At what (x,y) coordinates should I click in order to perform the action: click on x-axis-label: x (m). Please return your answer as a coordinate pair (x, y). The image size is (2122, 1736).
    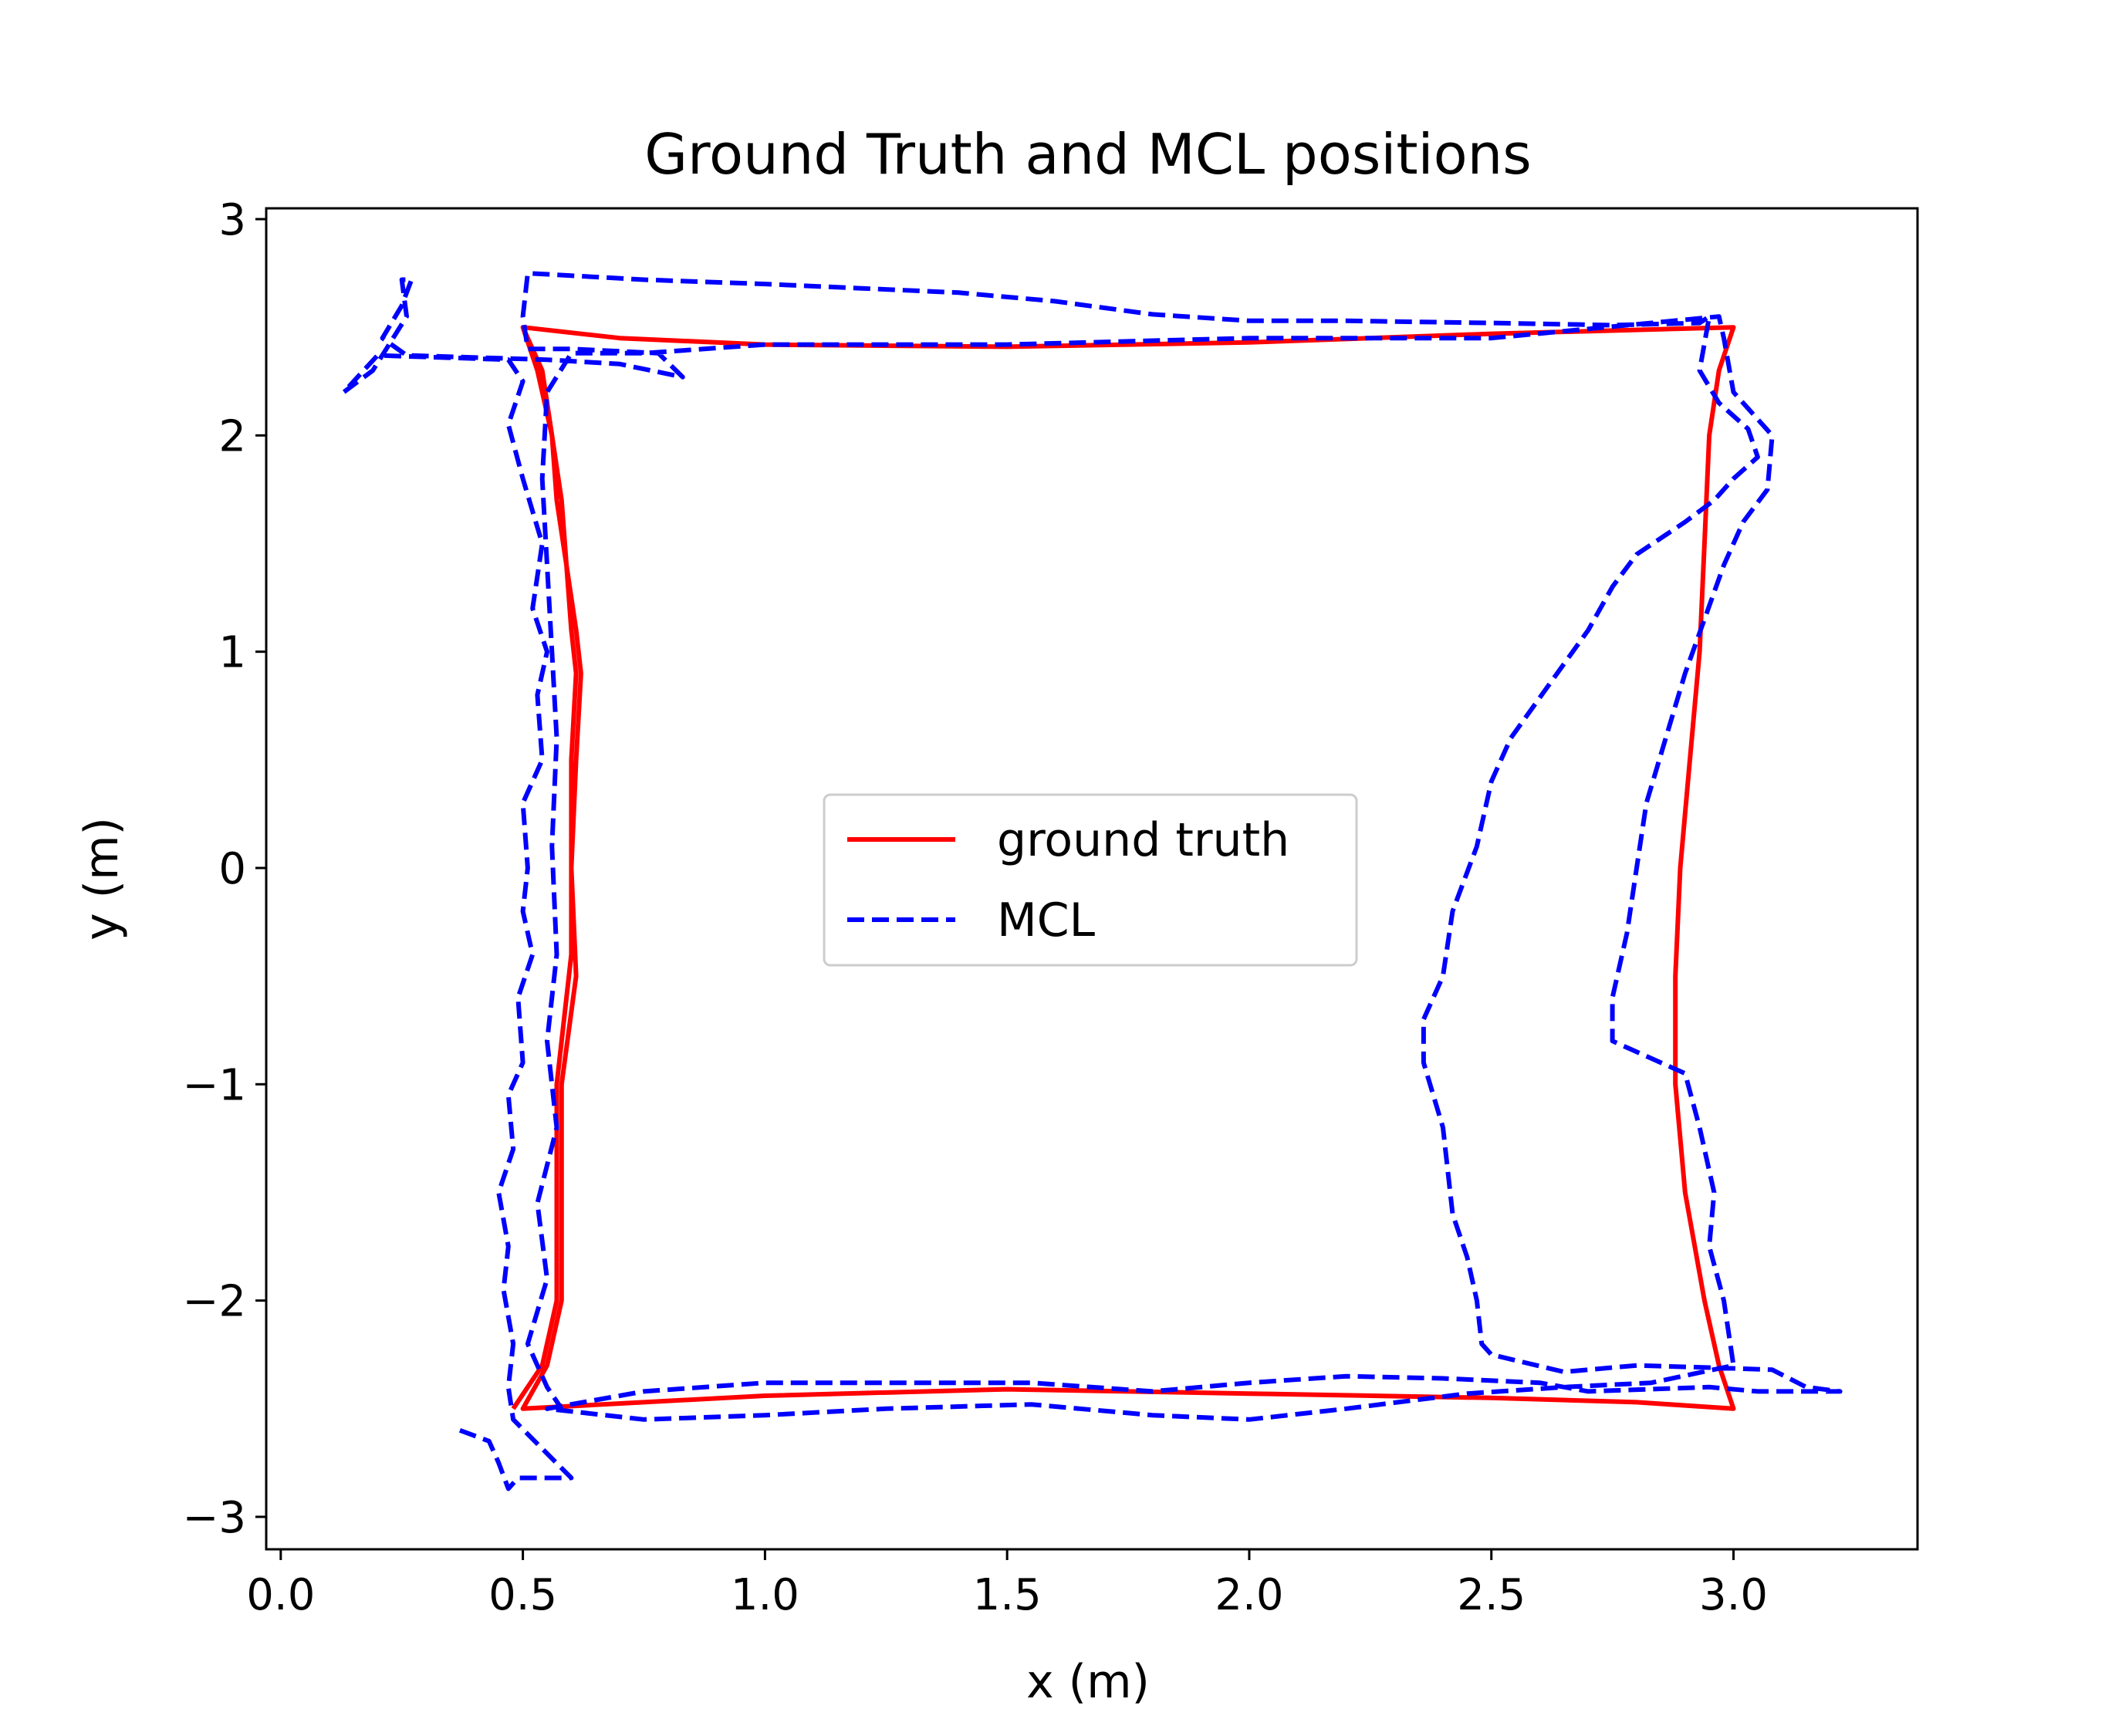
    Looking at the image, I should click on (1088, 1682).